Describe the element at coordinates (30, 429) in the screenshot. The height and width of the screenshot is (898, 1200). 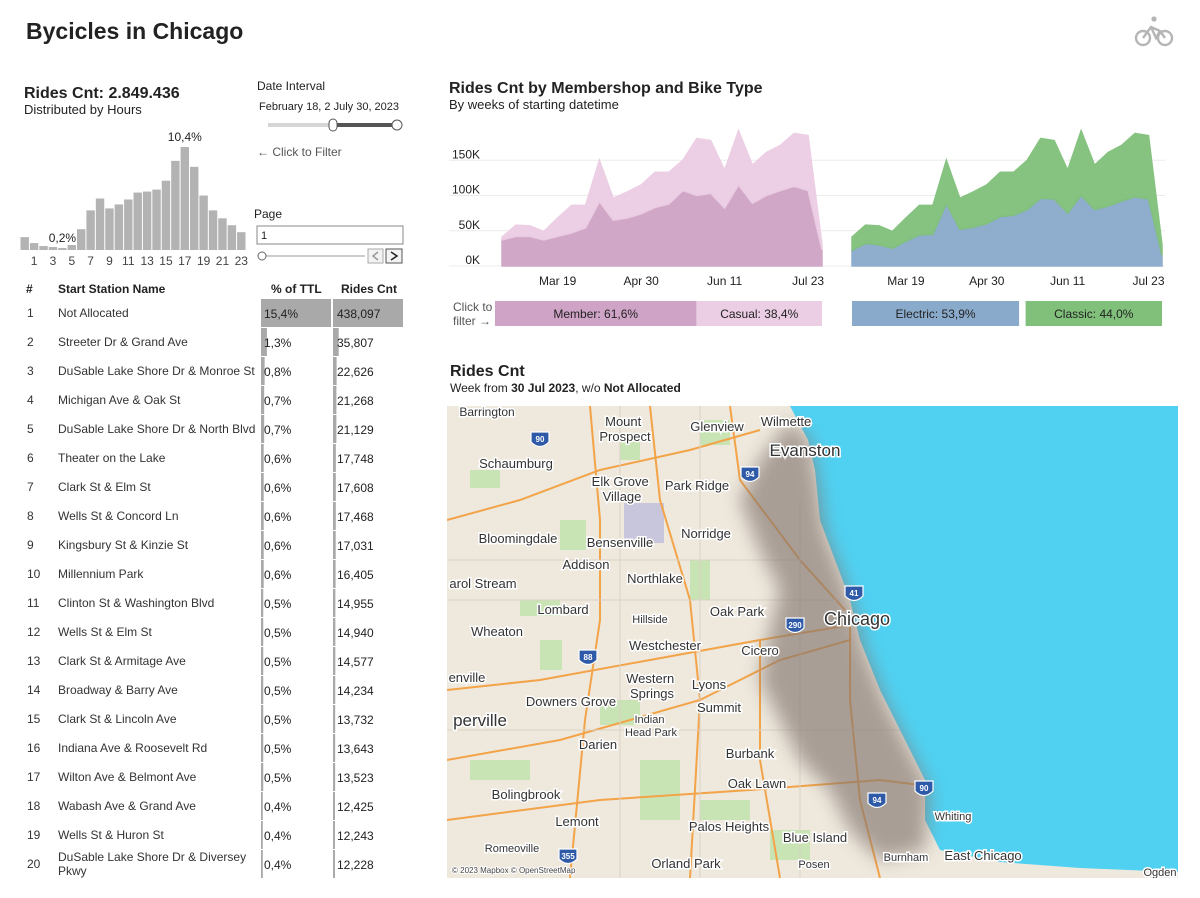
I see `rank: 5` at that location.